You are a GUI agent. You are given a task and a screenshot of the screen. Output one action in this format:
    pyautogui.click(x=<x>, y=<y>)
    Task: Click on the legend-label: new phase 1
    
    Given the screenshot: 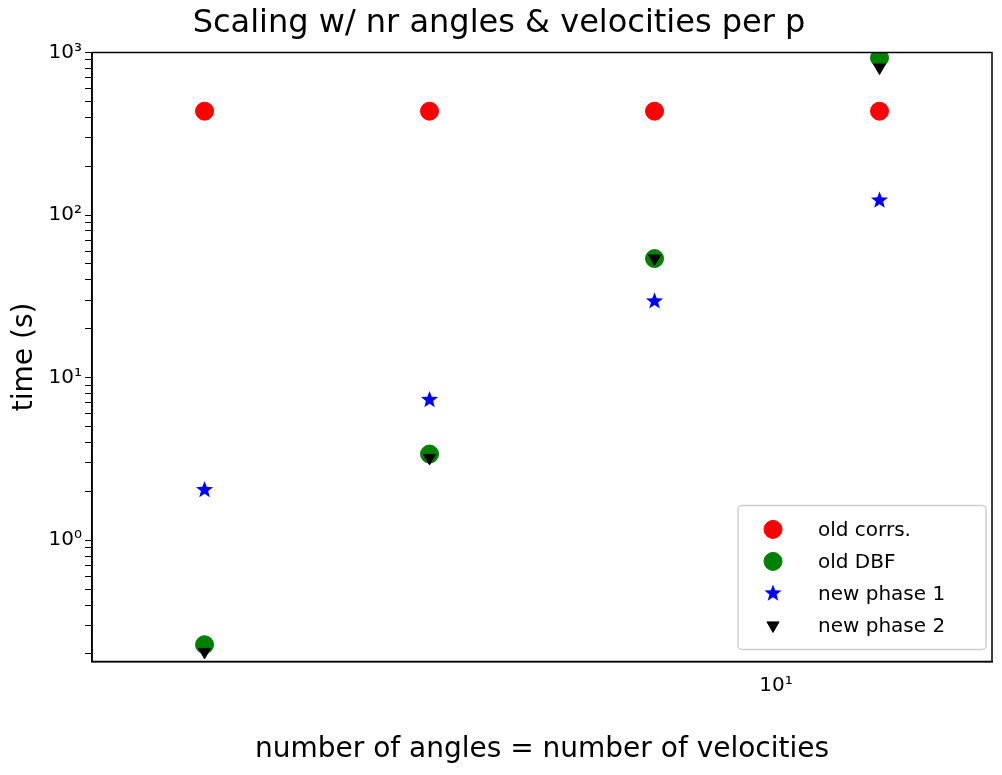 What is the action you would take?
    pyautogui.click(x=882, y=592)
    